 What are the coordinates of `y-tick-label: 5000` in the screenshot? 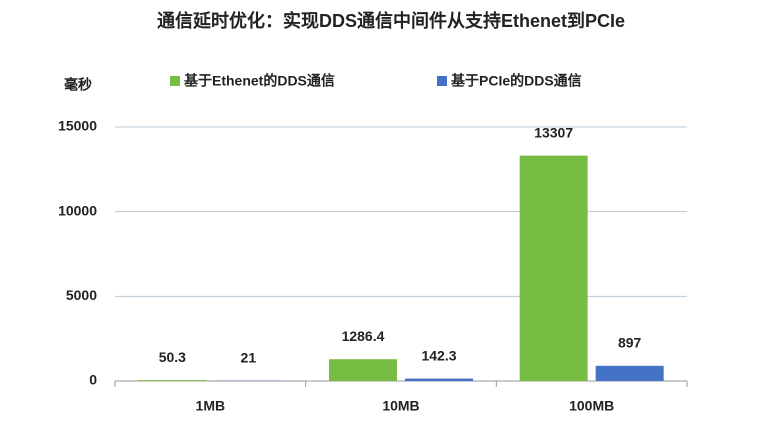 It's located at (81, 295).